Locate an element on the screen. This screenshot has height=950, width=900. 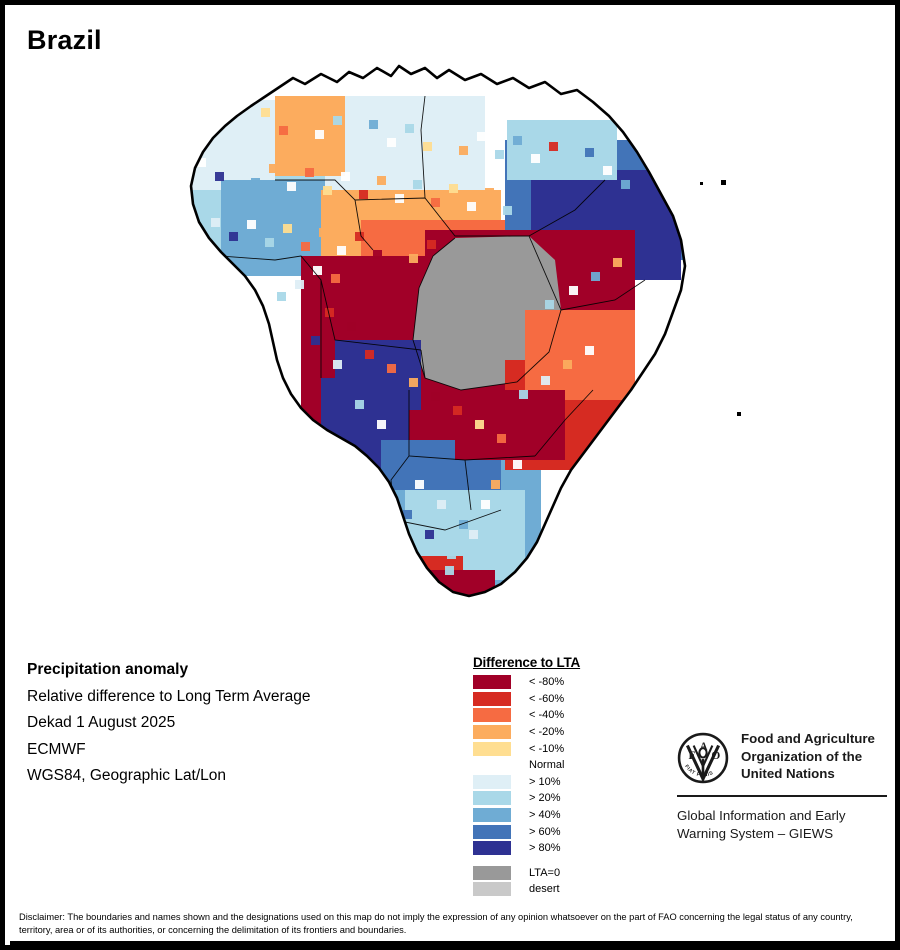
legend-label: > 10% is located at coordinates (545, 781).